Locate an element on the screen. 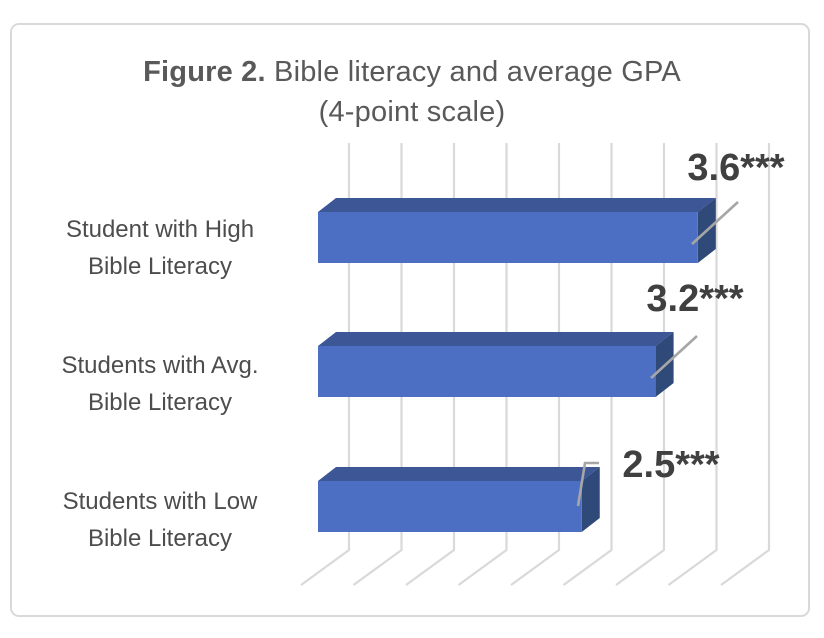 This screenshot has width=824, height=638. bar-low-literacy-top-face is located at coordinates (459, 474).